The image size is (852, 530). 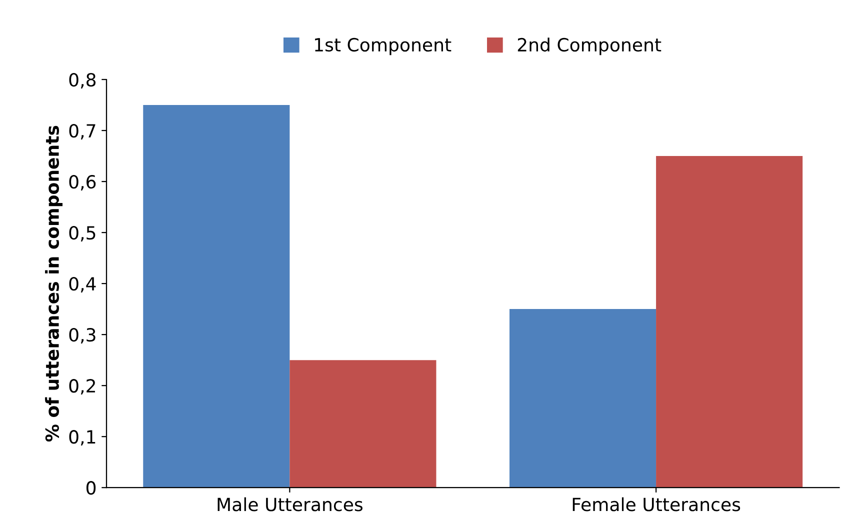 What do you see at coordinates (656, 504) in the screenshot?
I see `x-tick-label: Female Utterances` at bounding box center [656, 504].